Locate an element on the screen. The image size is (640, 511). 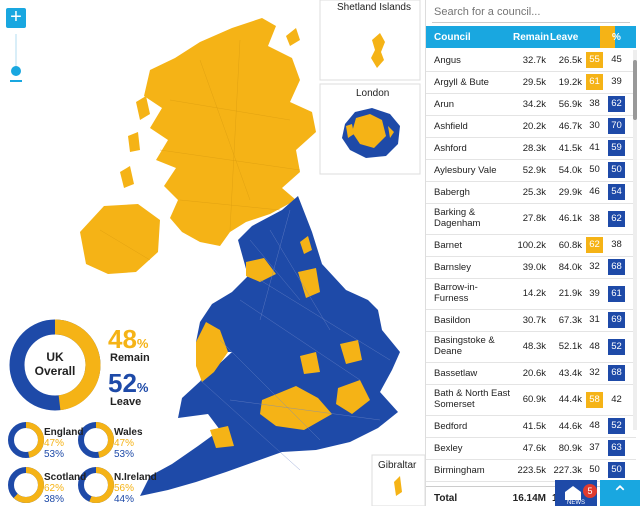
leave-votes: 26.5k is located at coordinates (570, 60).